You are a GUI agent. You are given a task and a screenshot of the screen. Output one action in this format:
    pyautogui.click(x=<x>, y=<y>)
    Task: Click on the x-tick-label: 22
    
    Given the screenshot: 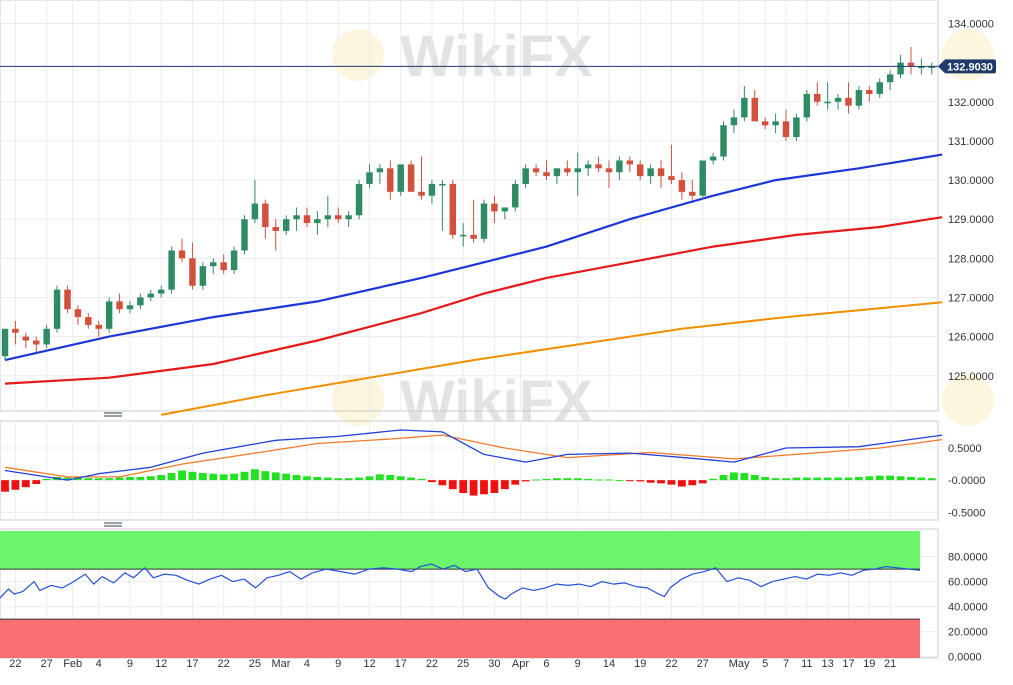 What is the action you would take?
    pyautogui.click(x=671, y=664)
    